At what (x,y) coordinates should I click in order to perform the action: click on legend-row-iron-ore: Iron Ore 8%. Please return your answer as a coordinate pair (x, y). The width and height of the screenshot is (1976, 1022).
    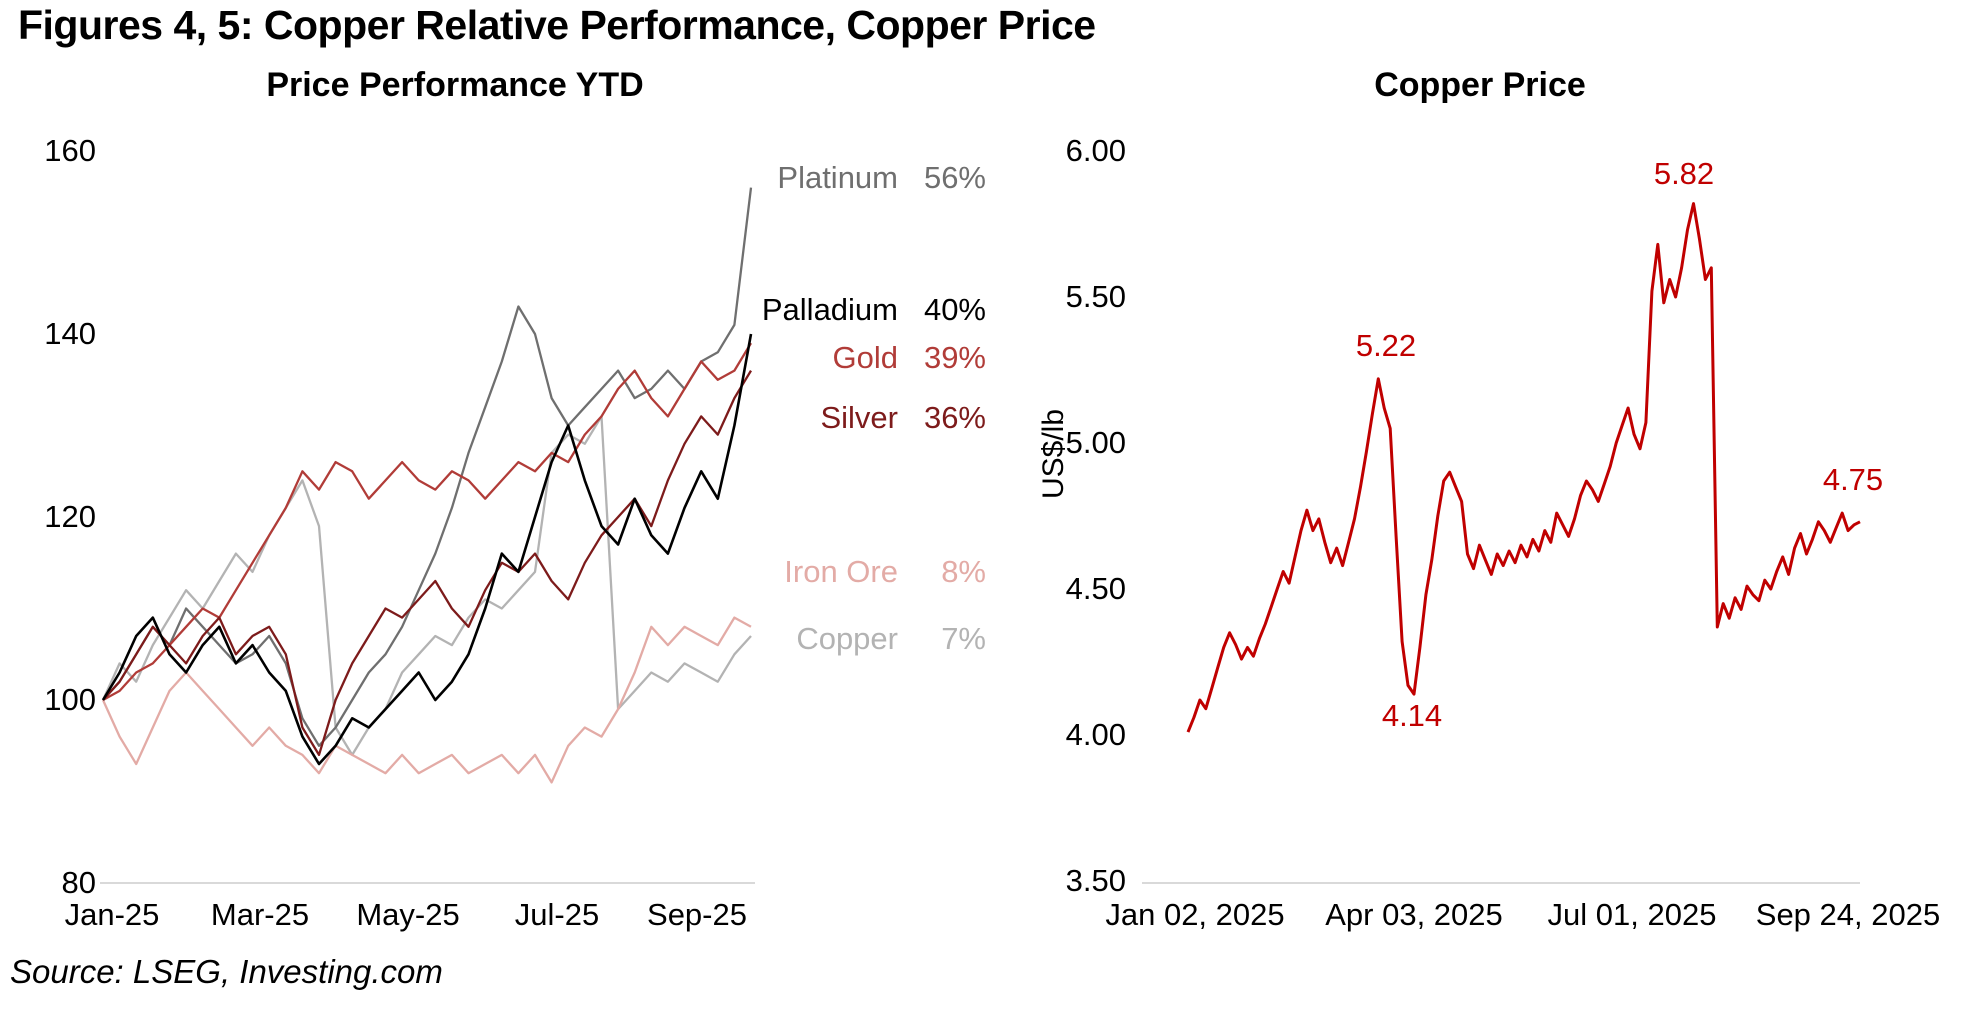
    Looking at the image, I should click on (843, 572).